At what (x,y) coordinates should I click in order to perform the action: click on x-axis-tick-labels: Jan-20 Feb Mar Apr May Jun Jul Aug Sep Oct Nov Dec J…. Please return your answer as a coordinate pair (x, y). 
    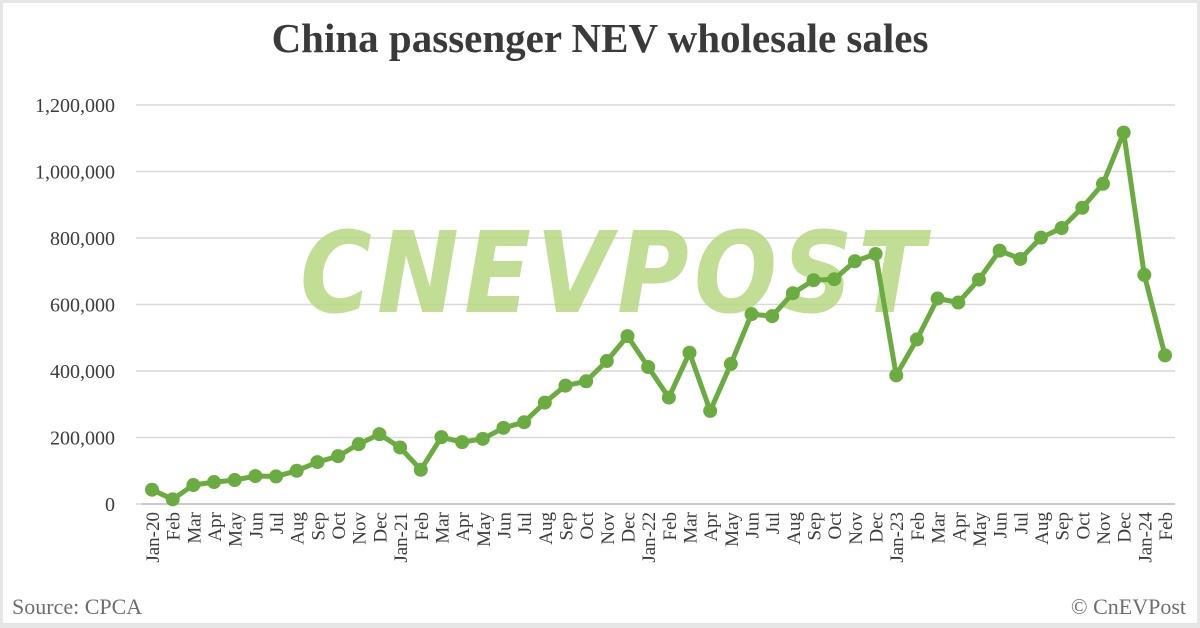
    Looking at the image, I should click on (660, 536).